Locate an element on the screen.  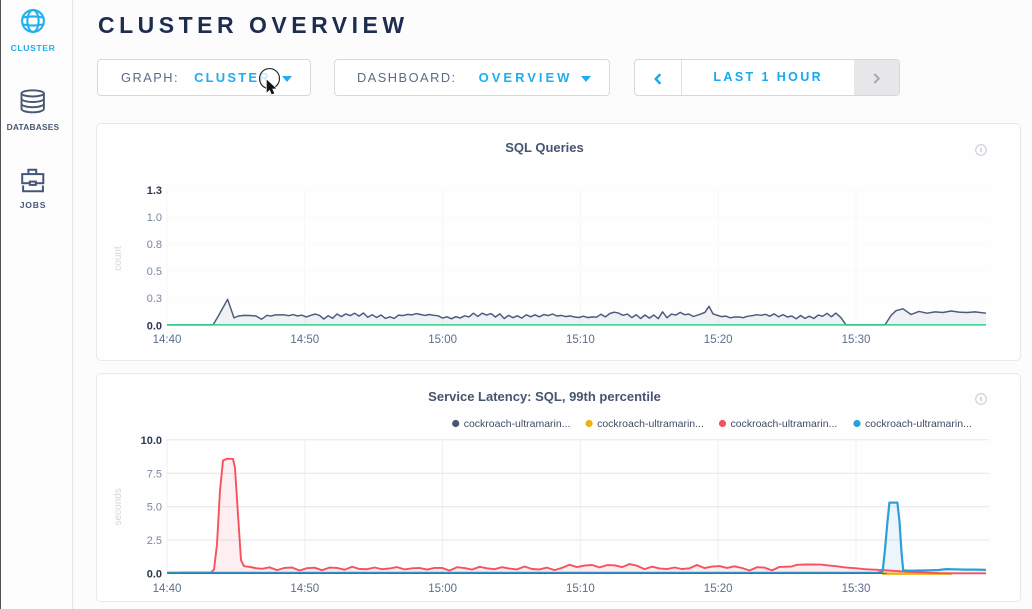
svg-text: 7.5 is located at coordinates (154, 474).